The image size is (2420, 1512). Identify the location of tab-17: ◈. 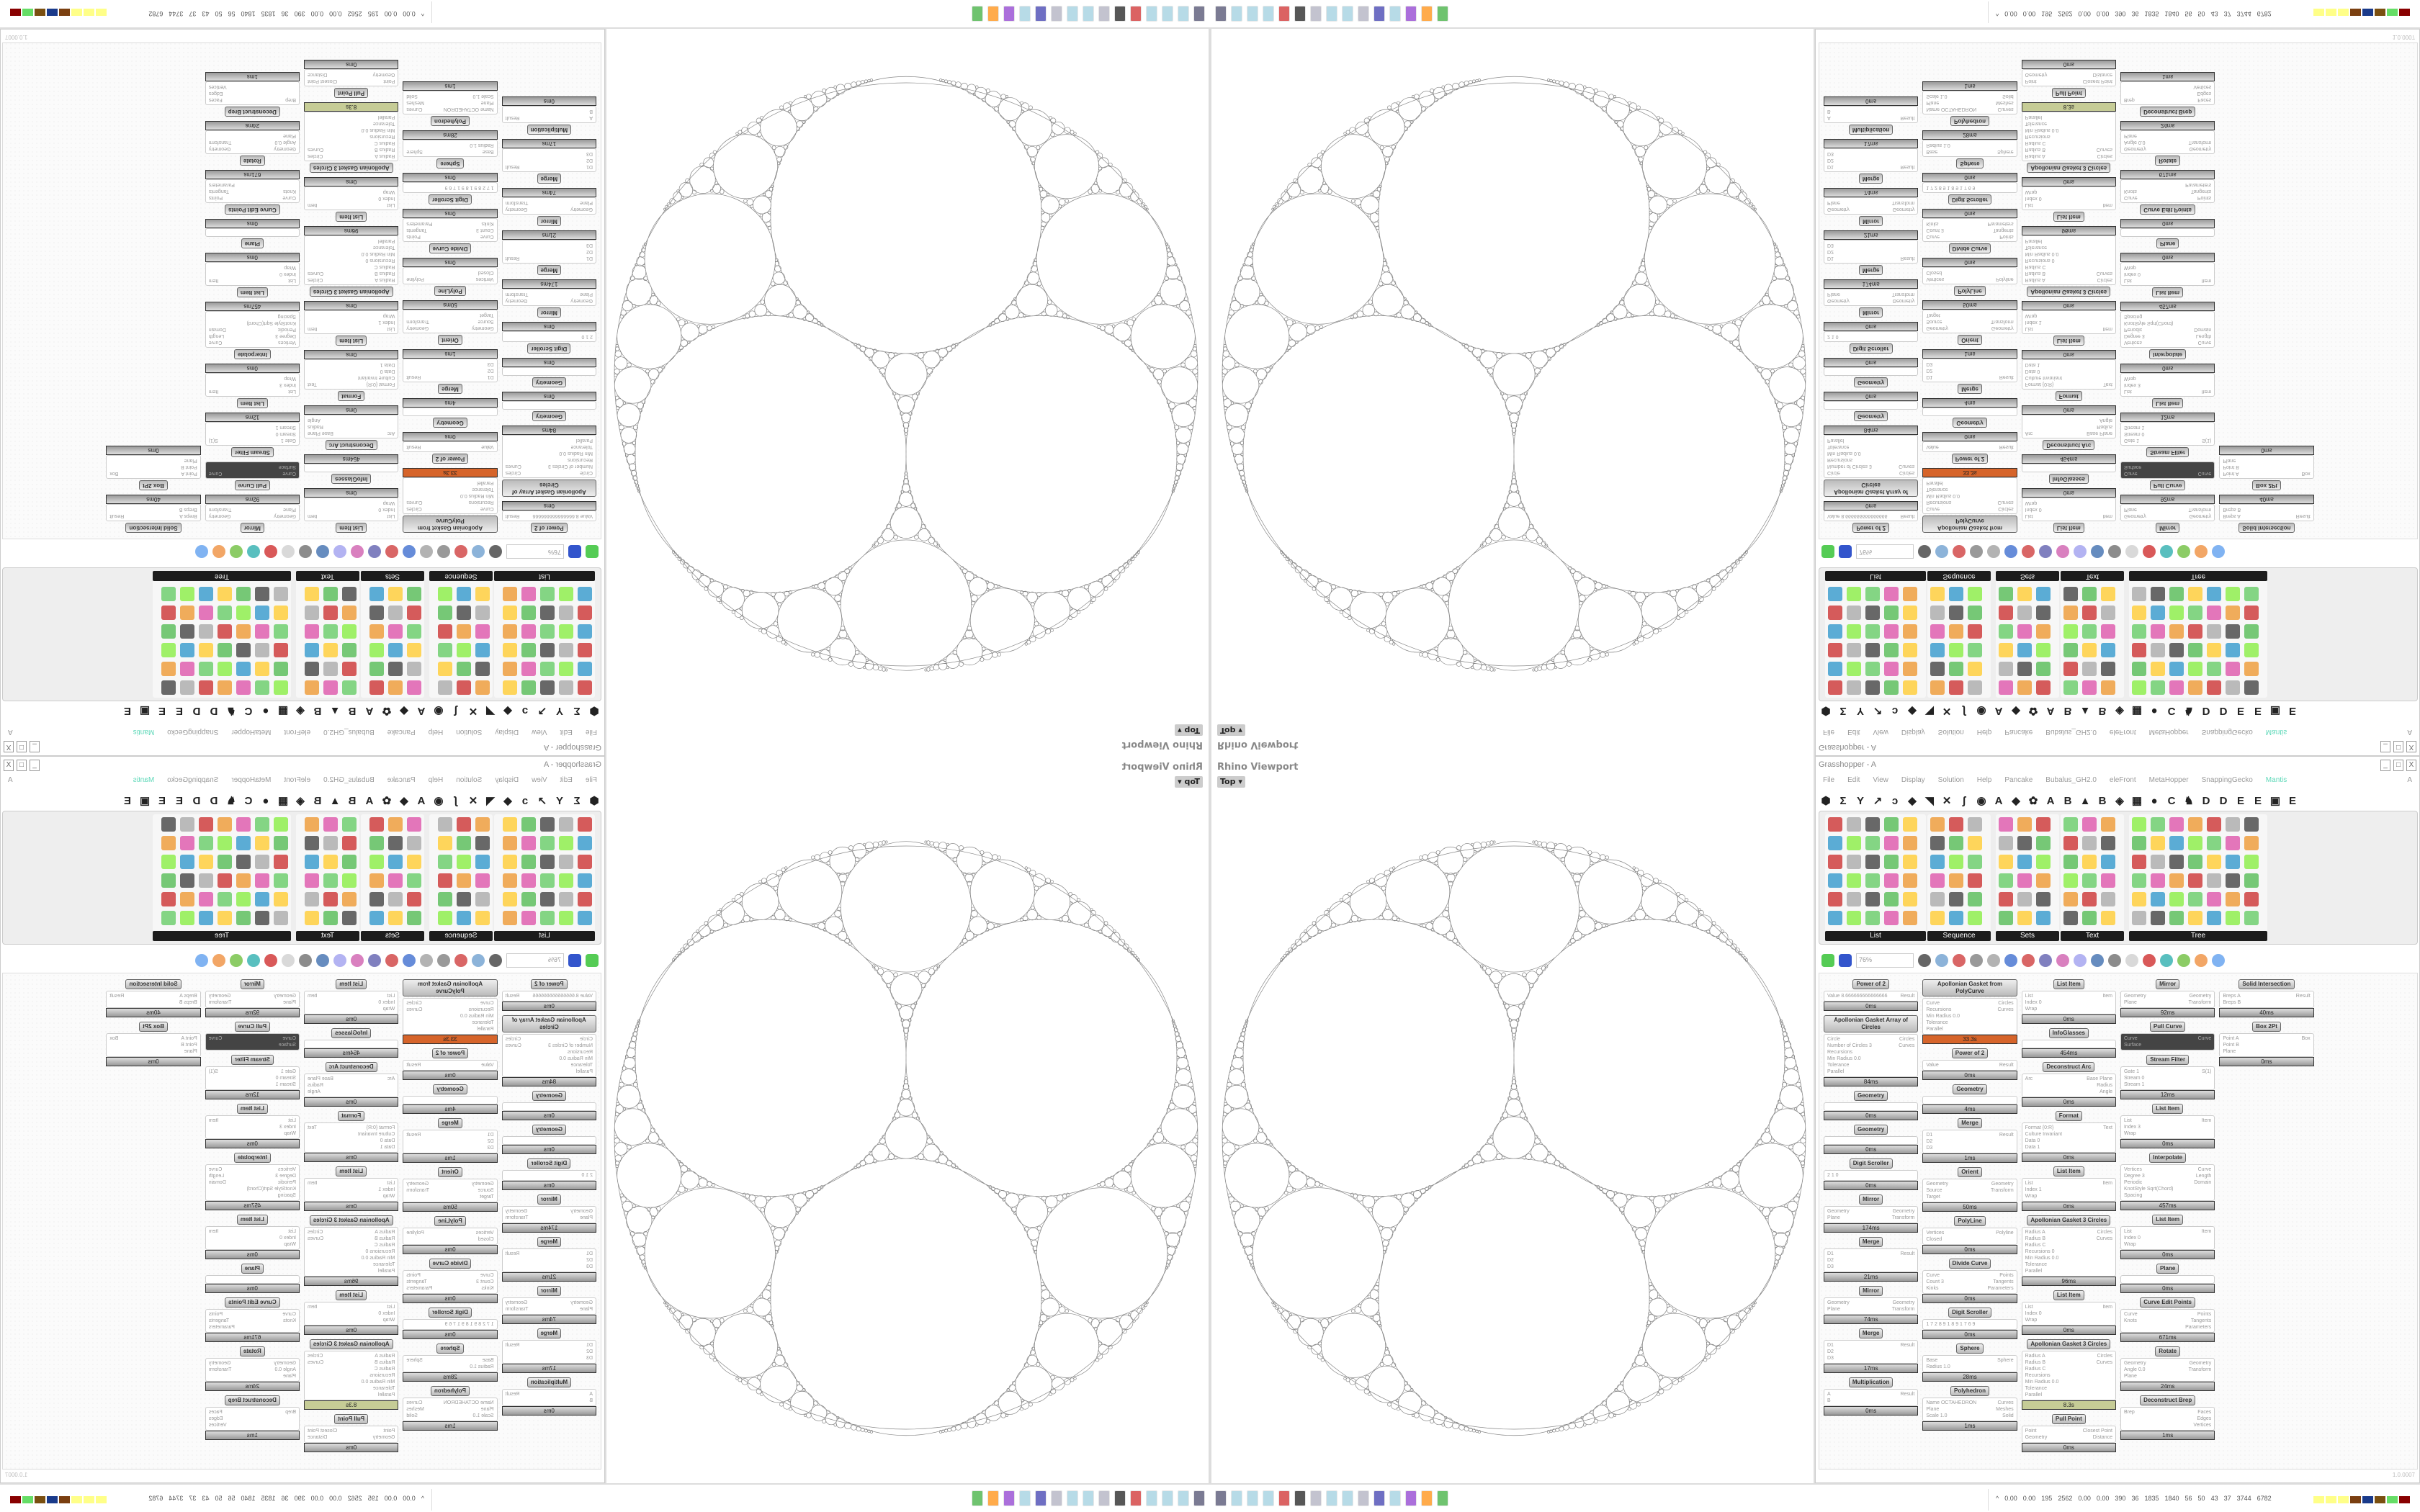
(300, 801).